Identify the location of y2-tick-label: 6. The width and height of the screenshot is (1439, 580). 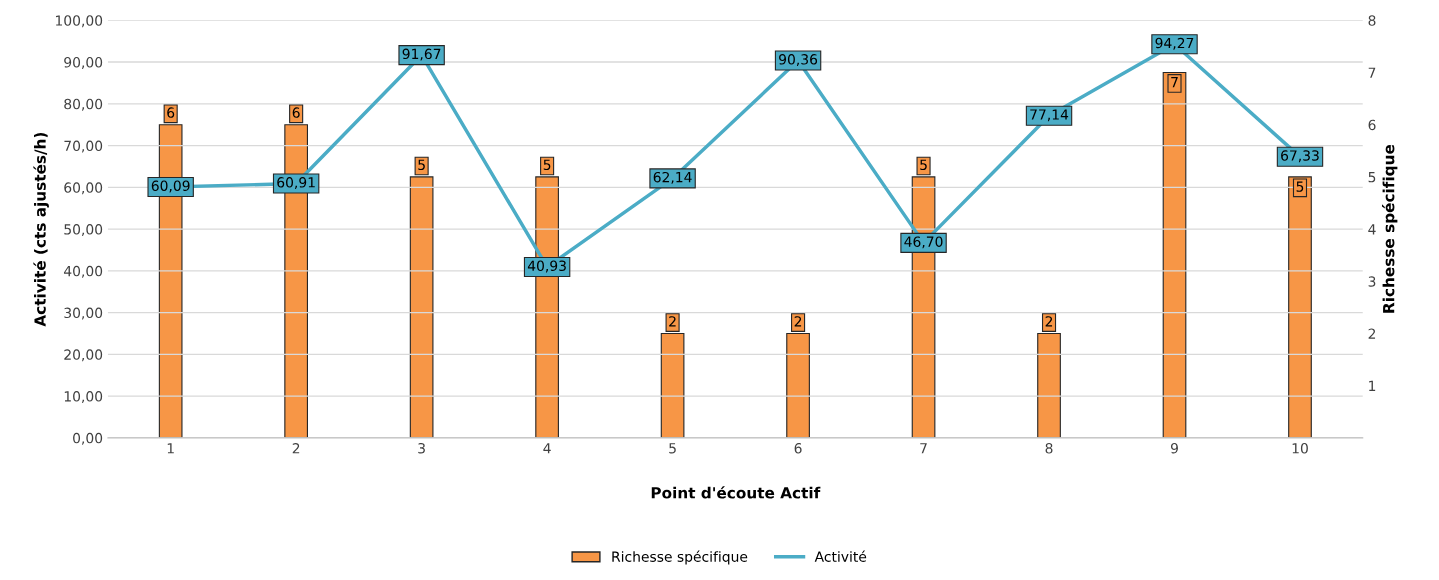
(1372, 125).